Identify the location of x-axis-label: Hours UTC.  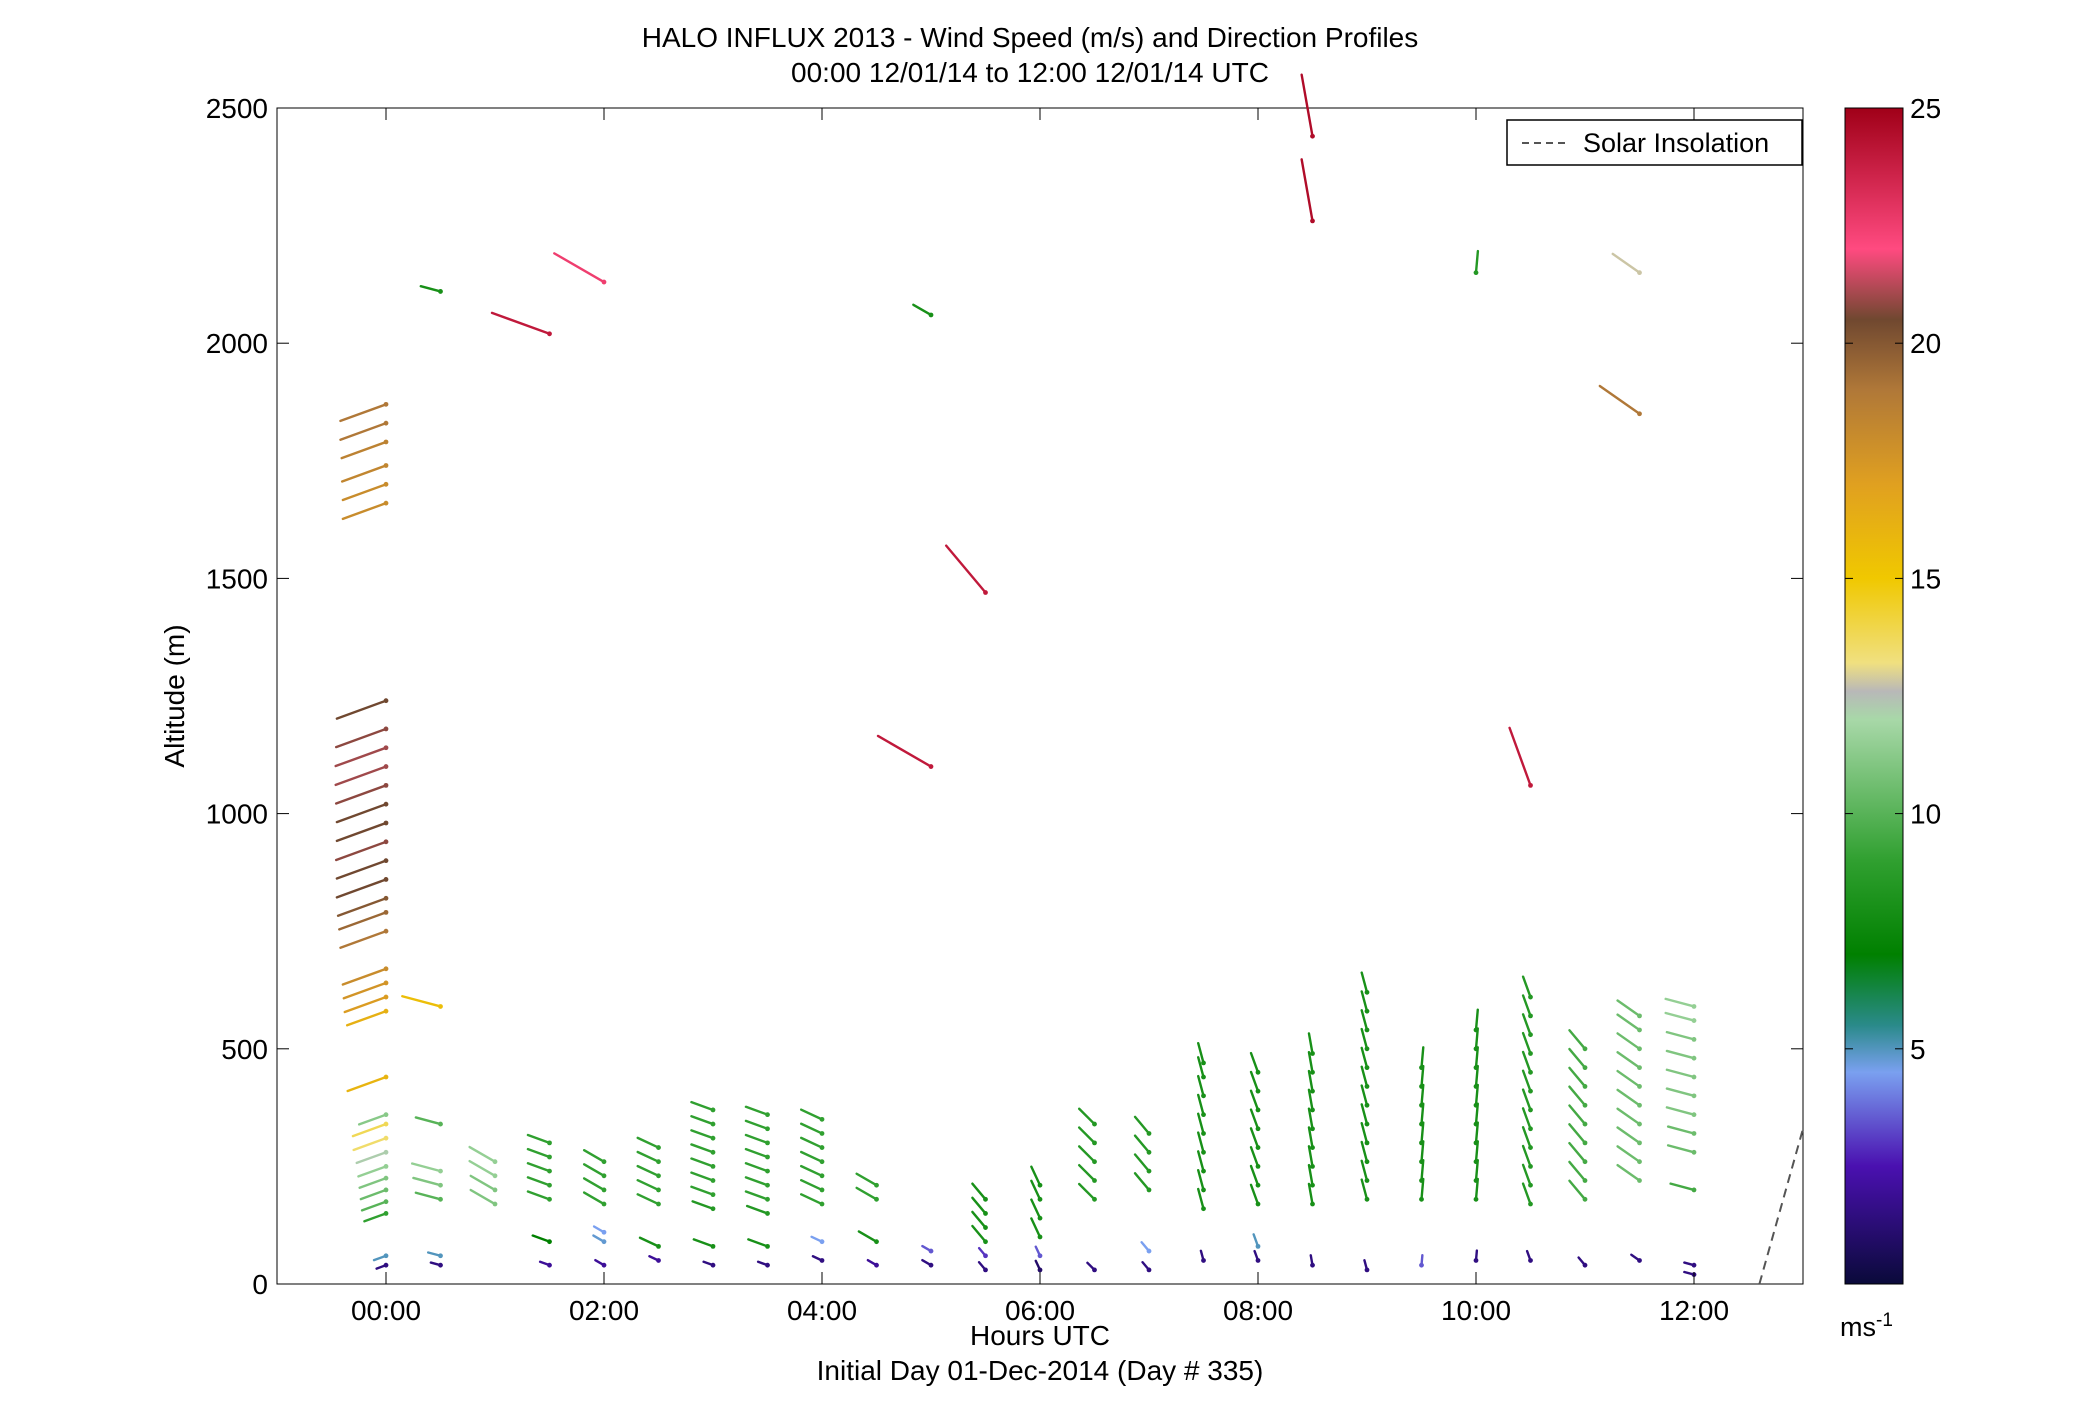
(1040, 1335).